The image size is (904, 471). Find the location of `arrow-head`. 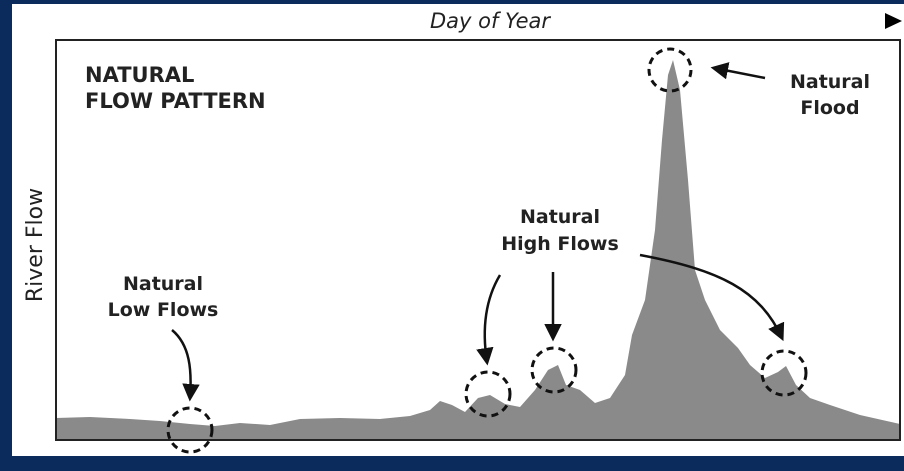

arrow-head is located at coordinates (893, 21).